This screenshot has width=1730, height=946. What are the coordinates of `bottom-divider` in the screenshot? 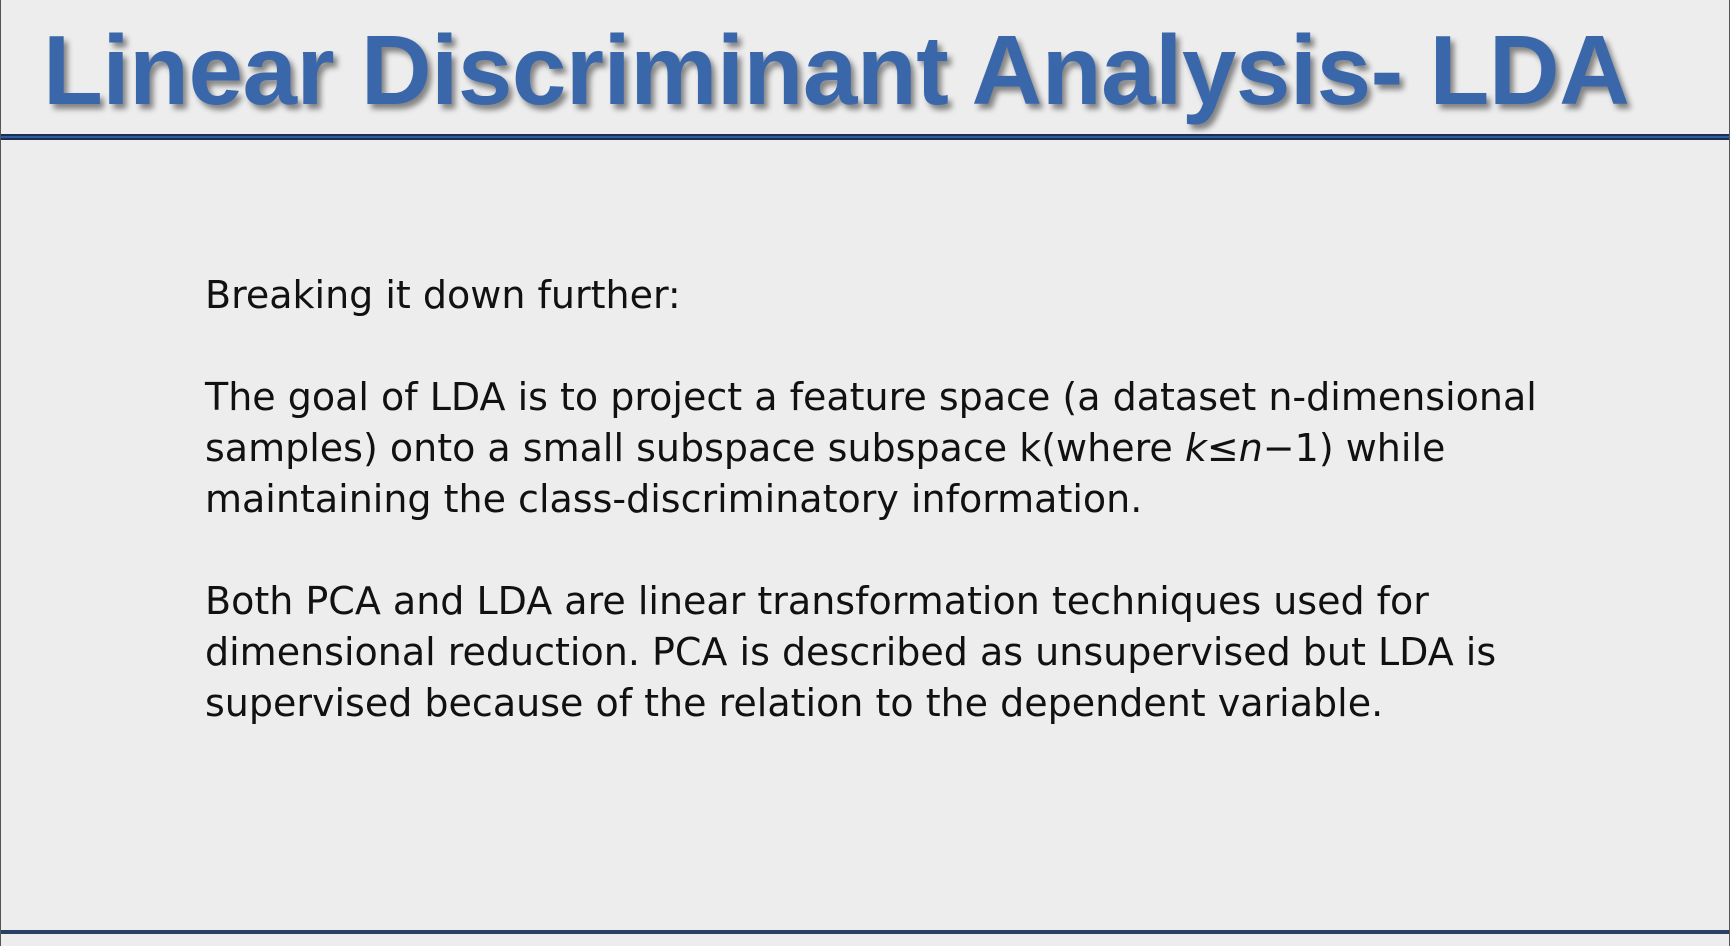 It's located at (865, 932).